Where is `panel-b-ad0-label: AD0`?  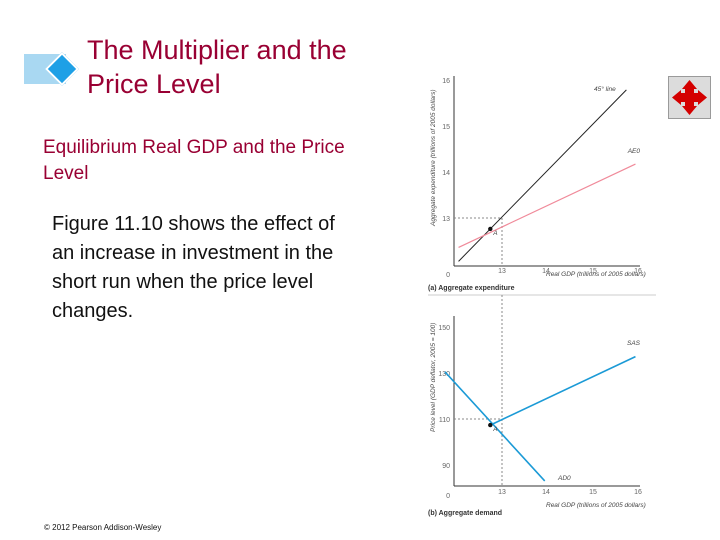 panel-b-ad0-label: AD0 is located at coordinates (564, 478).